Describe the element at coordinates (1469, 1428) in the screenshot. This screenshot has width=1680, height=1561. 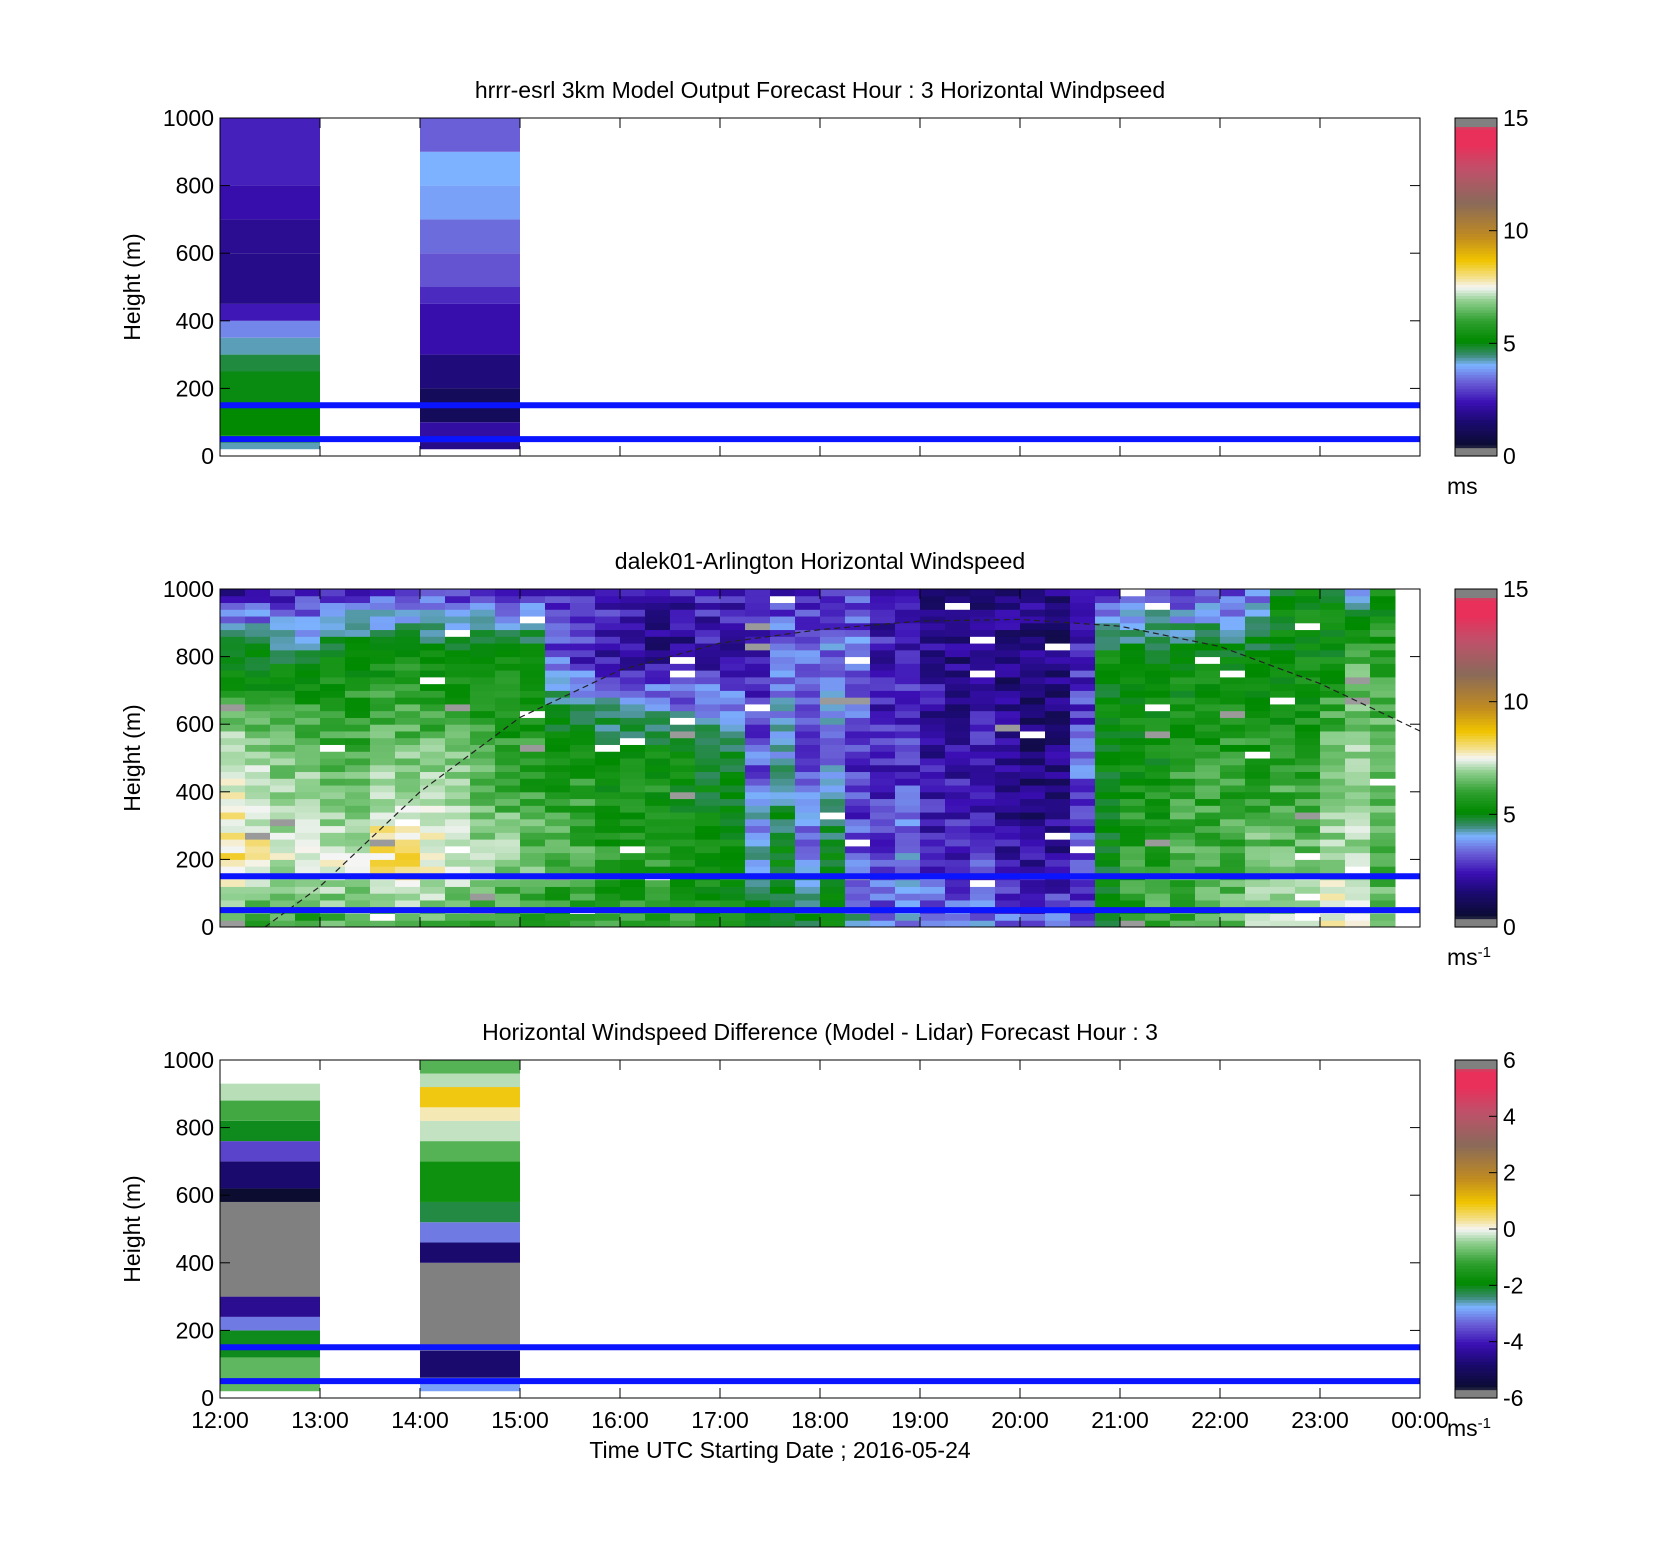
I see `colorbar-unit: ms-1` at that location.